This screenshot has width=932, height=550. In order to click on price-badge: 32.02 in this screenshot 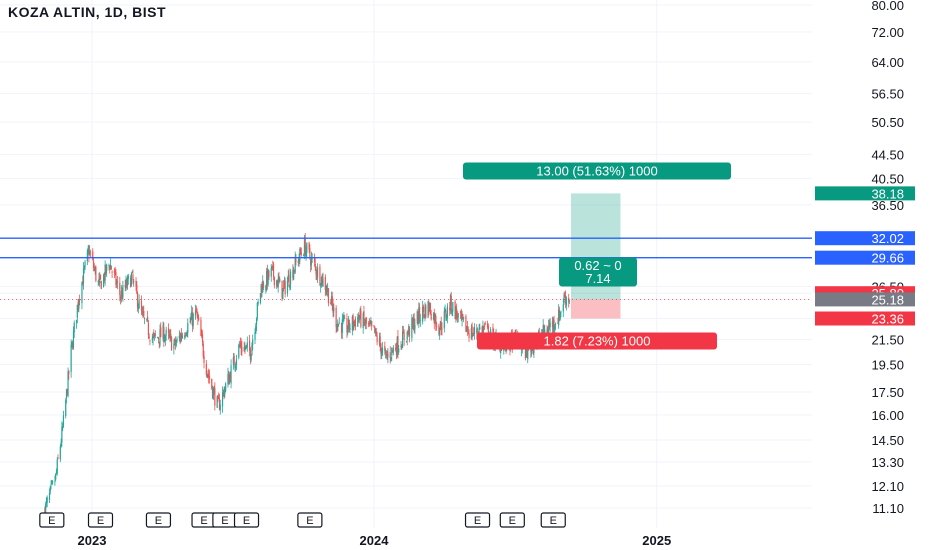, I will do `click(865, 238)`.